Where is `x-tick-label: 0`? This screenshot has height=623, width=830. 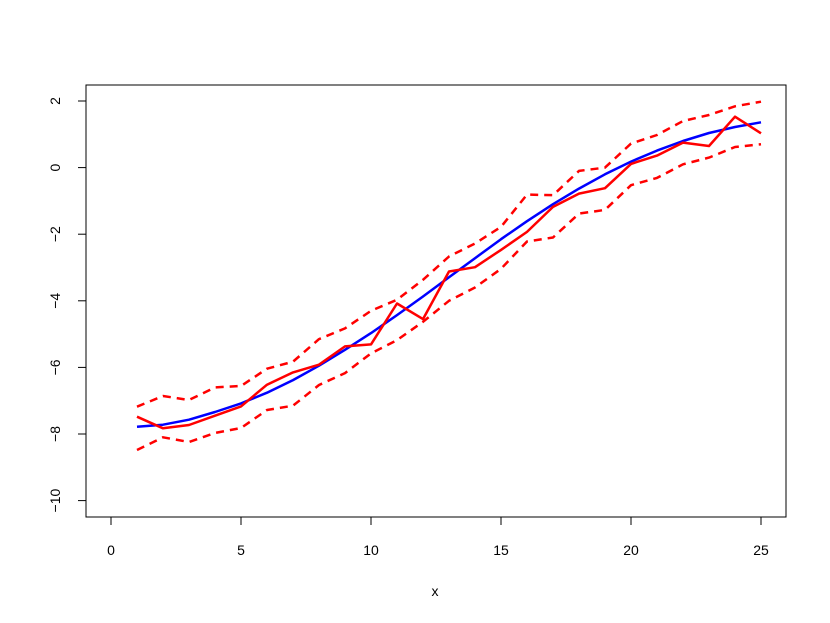 x-tick-label: 0 is located at coordinates (111, 550).